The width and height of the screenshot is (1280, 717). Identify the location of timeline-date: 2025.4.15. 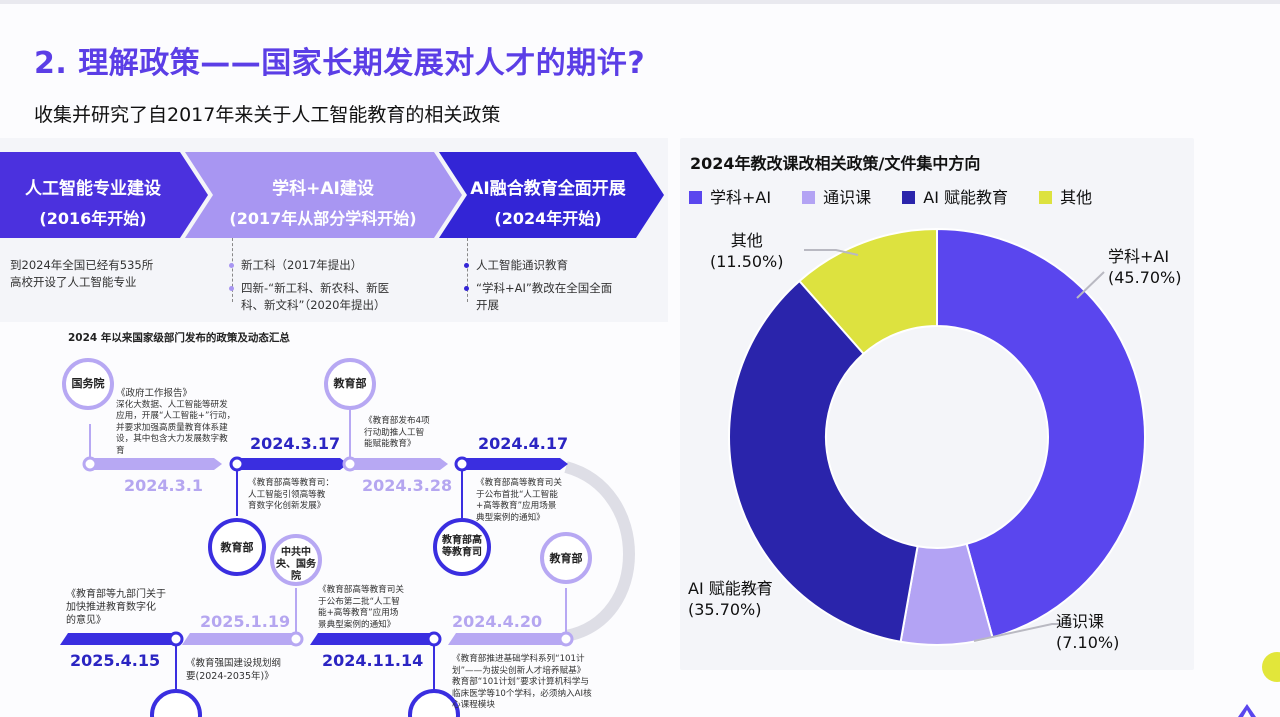
(115, 660).